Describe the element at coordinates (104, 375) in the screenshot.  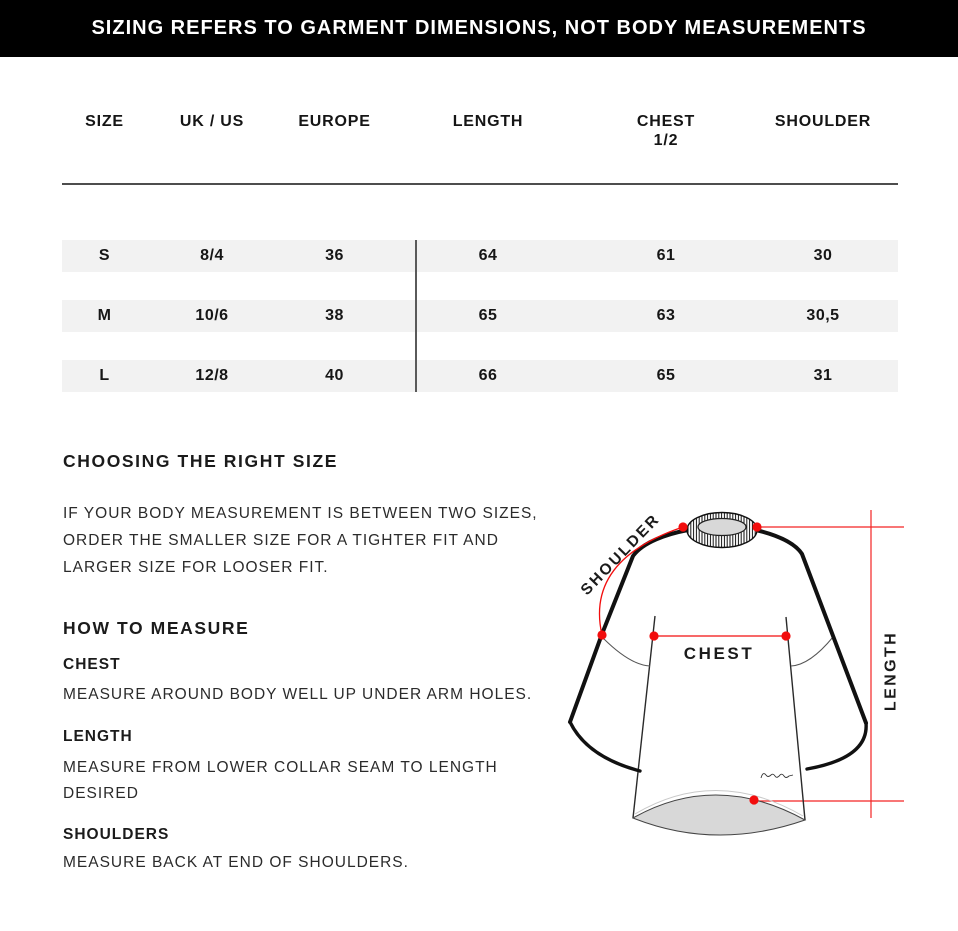
I see `table-cell: L` at that location.